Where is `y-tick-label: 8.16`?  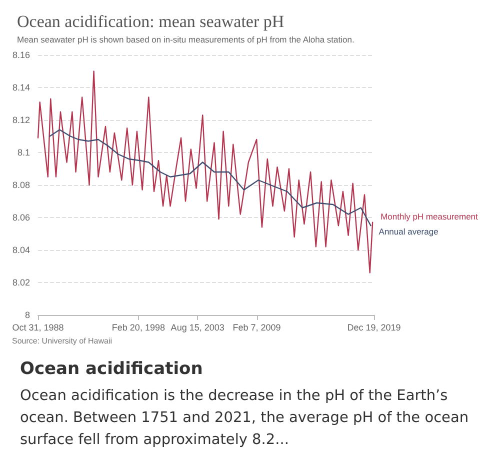
y-tick-label: 8.16 is located at coordinates (21, 55).